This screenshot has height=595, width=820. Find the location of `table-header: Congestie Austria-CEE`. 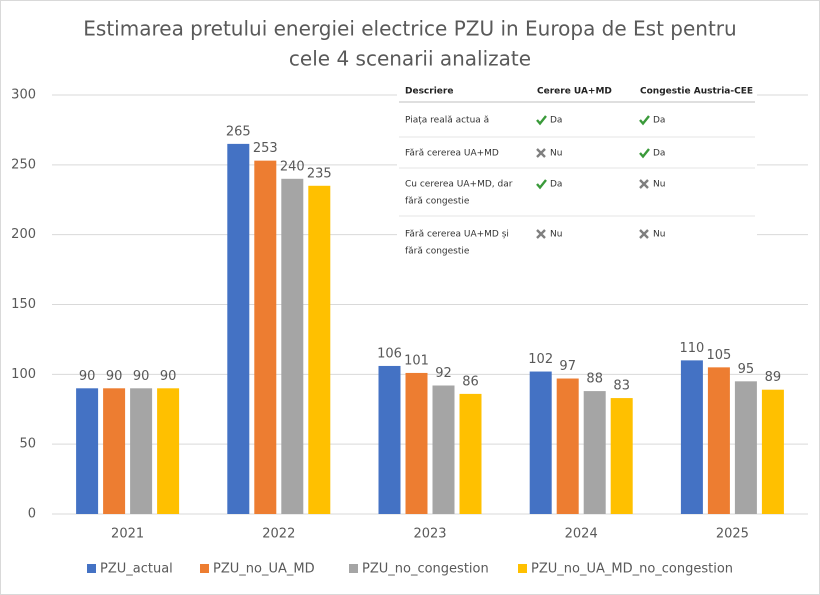

table-header: Congestie Austria-CEE is located at coordinates (696, 92).